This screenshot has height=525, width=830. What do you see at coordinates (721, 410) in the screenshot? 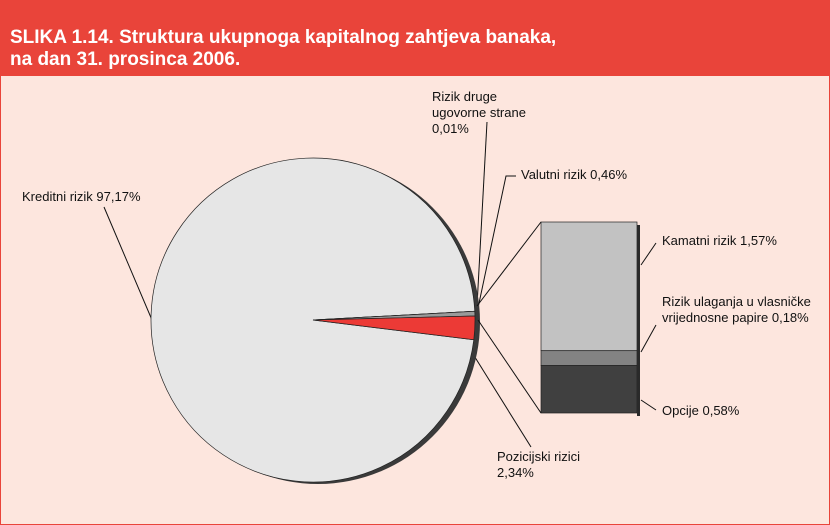
I see `label-value: 0,58%` at bounding box center [721, 410].